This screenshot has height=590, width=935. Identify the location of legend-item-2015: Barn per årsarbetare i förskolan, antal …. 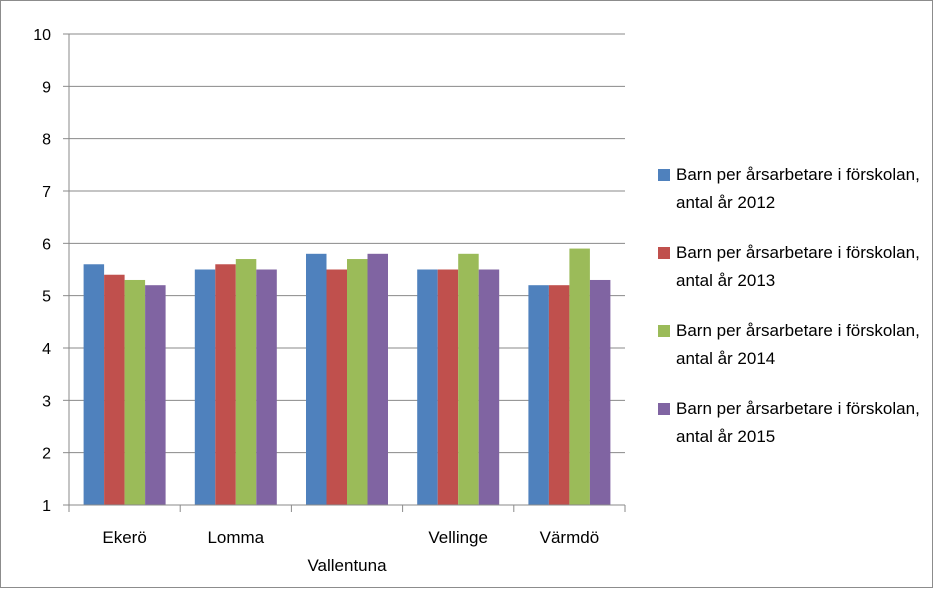
(791, 434).